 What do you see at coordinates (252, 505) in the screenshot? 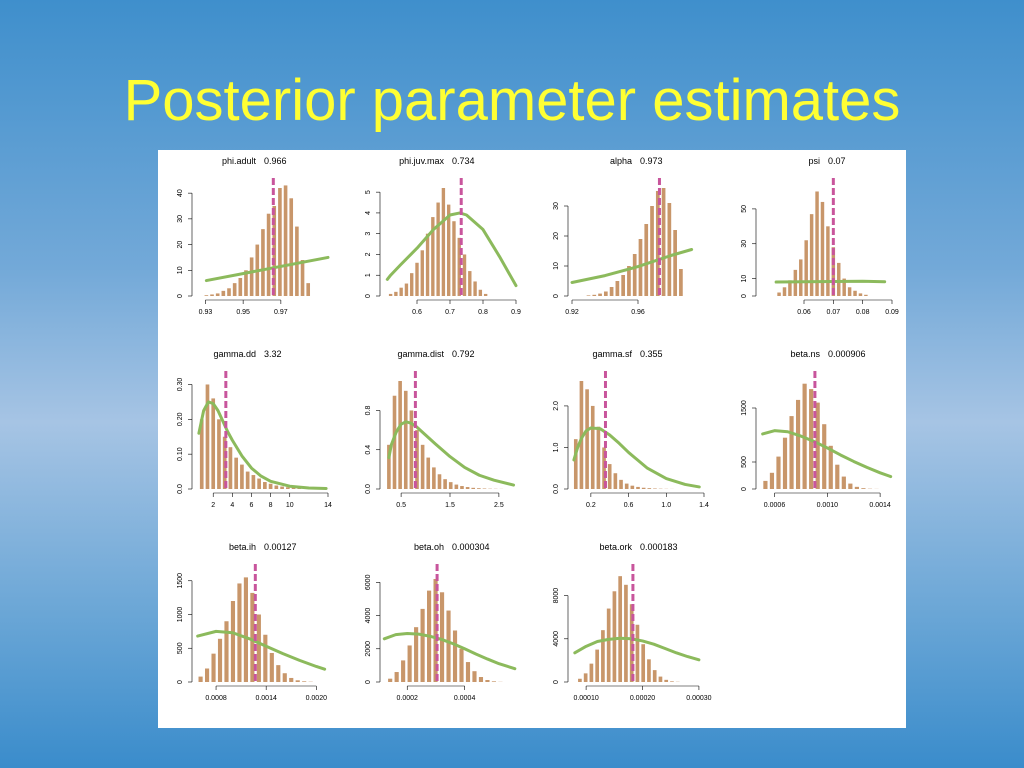
I see `x-tick-label: 6` at bounding box center [252, 505].